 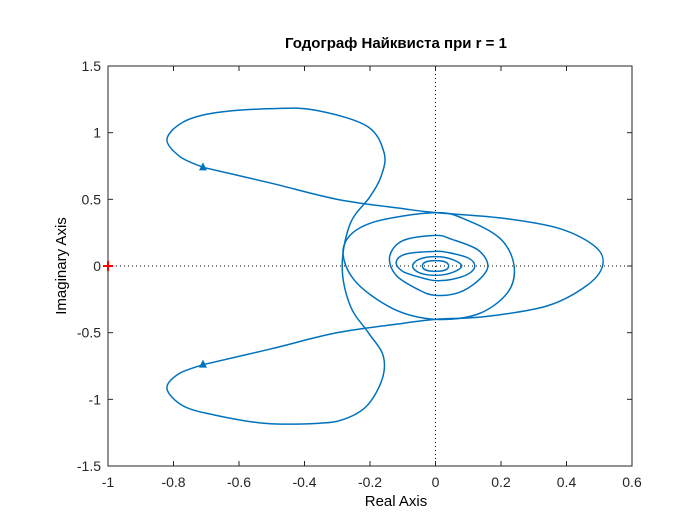 What do you see at coordinates (97, 133) in the screenshot?
I see `y-tick-label: 1` at bounding box center [97, 133].